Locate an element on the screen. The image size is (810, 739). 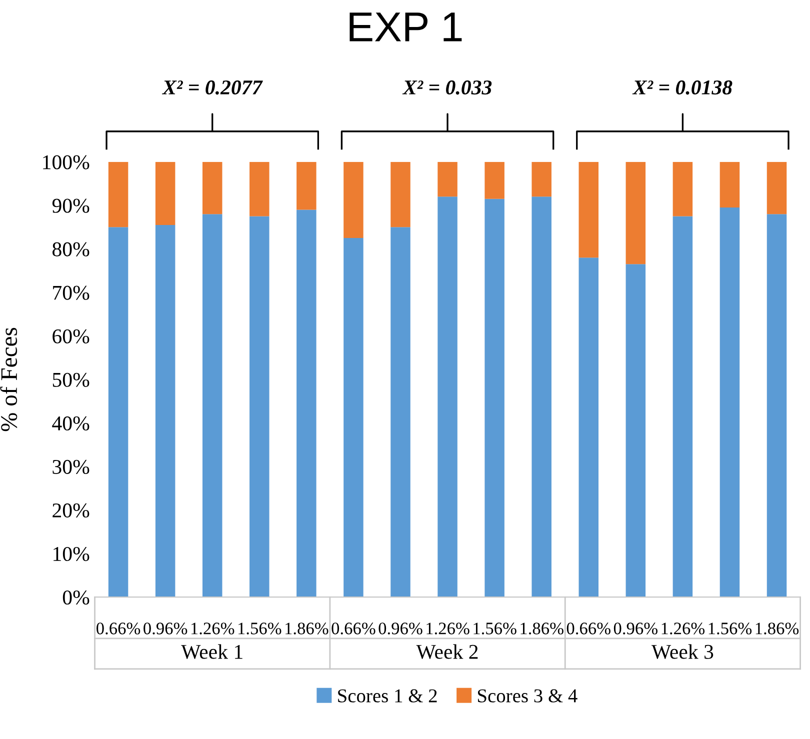
text: X² = 0.2077 is located at coordinates (212, 87).